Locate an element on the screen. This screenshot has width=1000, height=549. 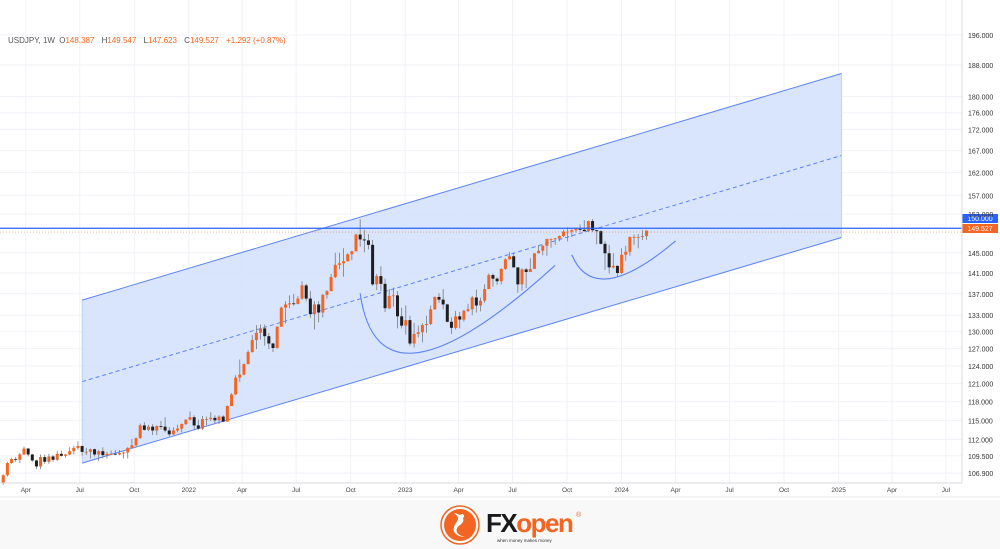
y-tick-label: 106.900 is located at coordinates (980, 474).